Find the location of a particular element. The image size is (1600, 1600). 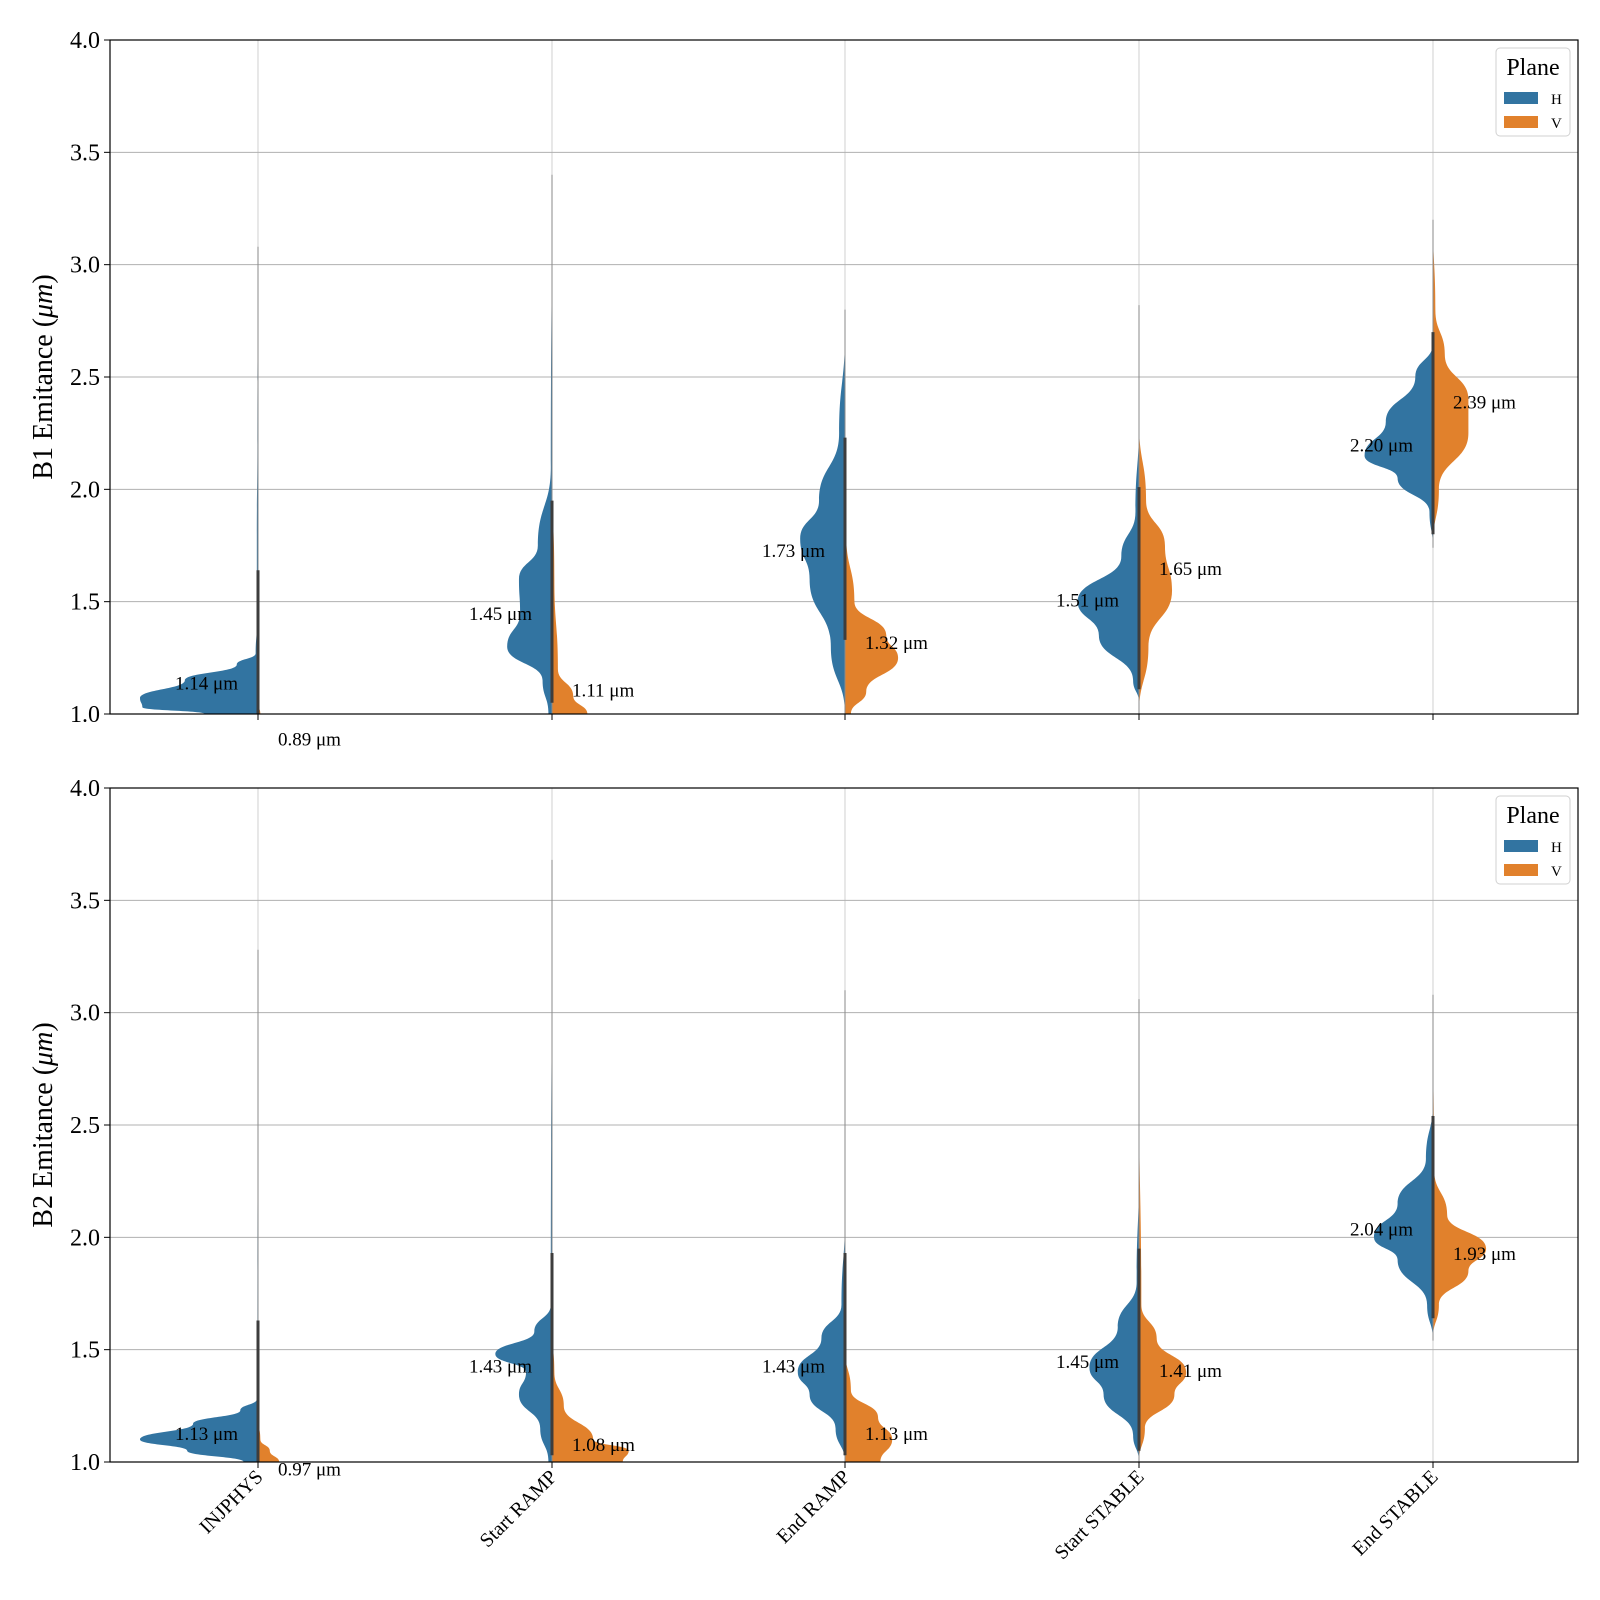

median-label-h: 1.73 μm is located at coordinates (793, 551).